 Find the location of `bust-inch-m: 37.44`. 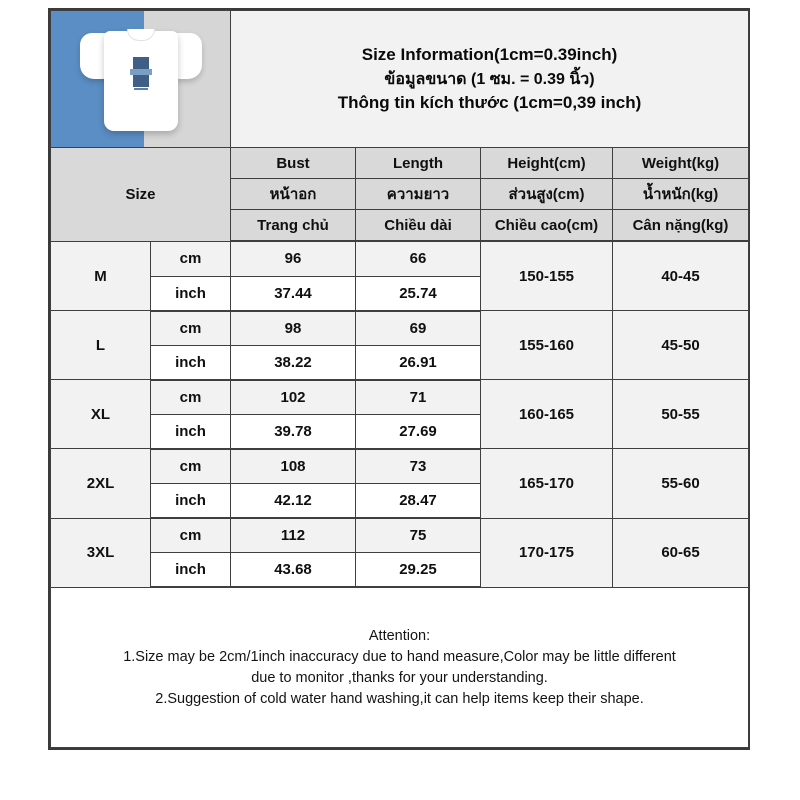

bust-inch-m: 37.44 is located at coordinates (293, 293).